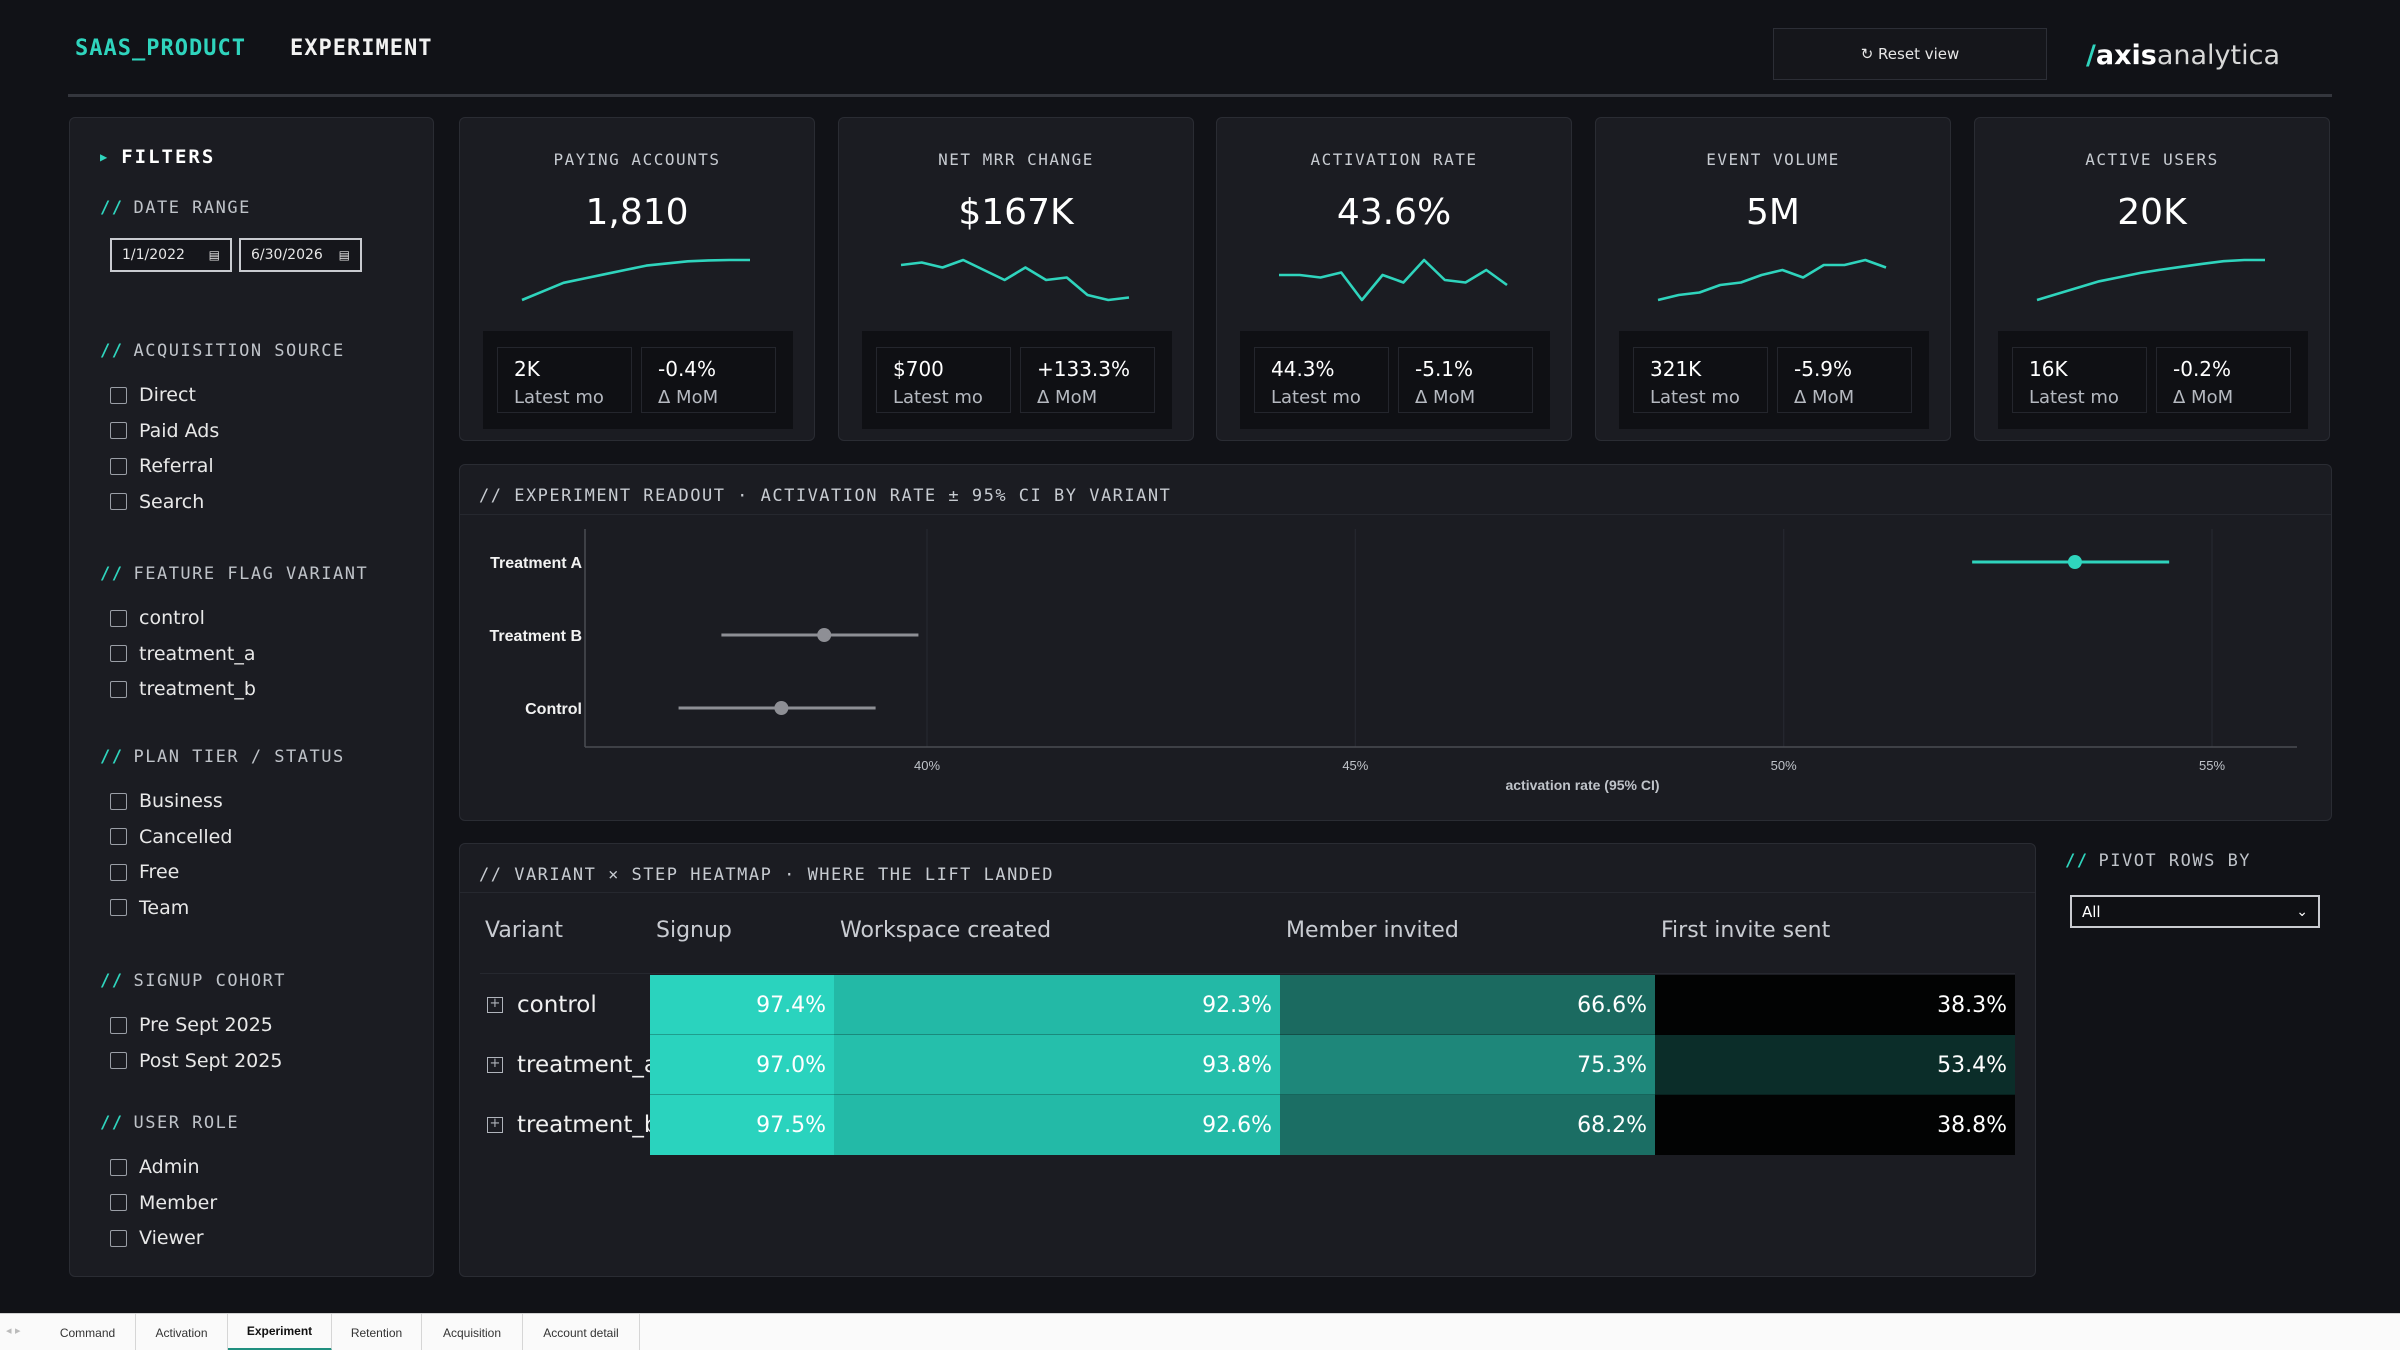 The width and height of the screenshot is (2400, 1350). What do you see at coordinates (1017, 380) in the screenshot?
I see `kpi-footer: $700 Latest mo +133.3% Δ MoM` at bounding box center [1017, 380].